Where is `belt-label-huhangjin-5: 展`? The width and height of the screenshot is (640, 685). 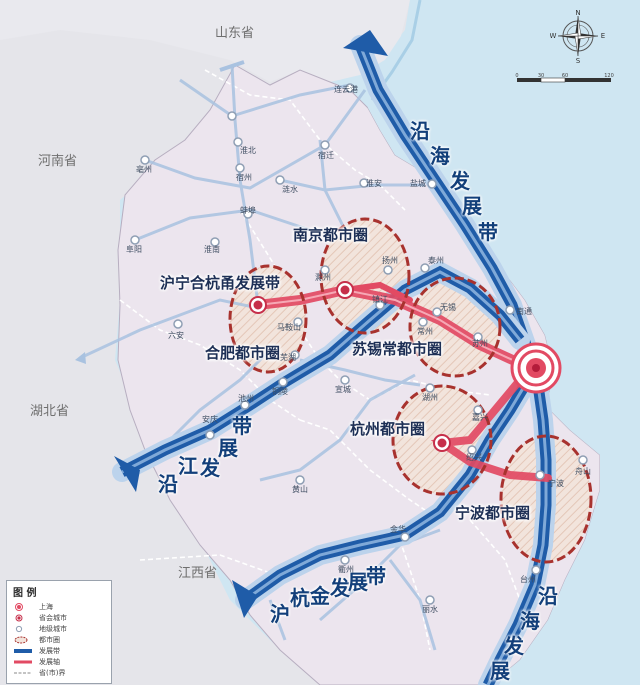 belt-label-huhangjin-5: 展 is located at coordinates (358, 582).